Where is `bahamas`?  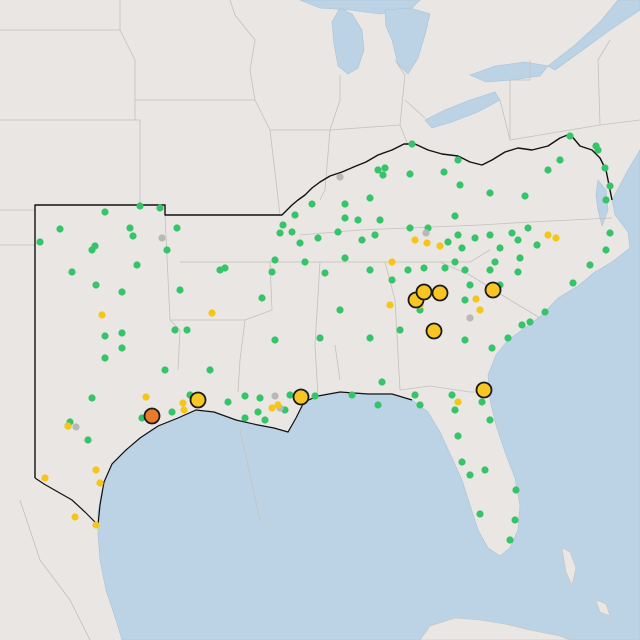
bahamas is located at coordinates (569, 566).